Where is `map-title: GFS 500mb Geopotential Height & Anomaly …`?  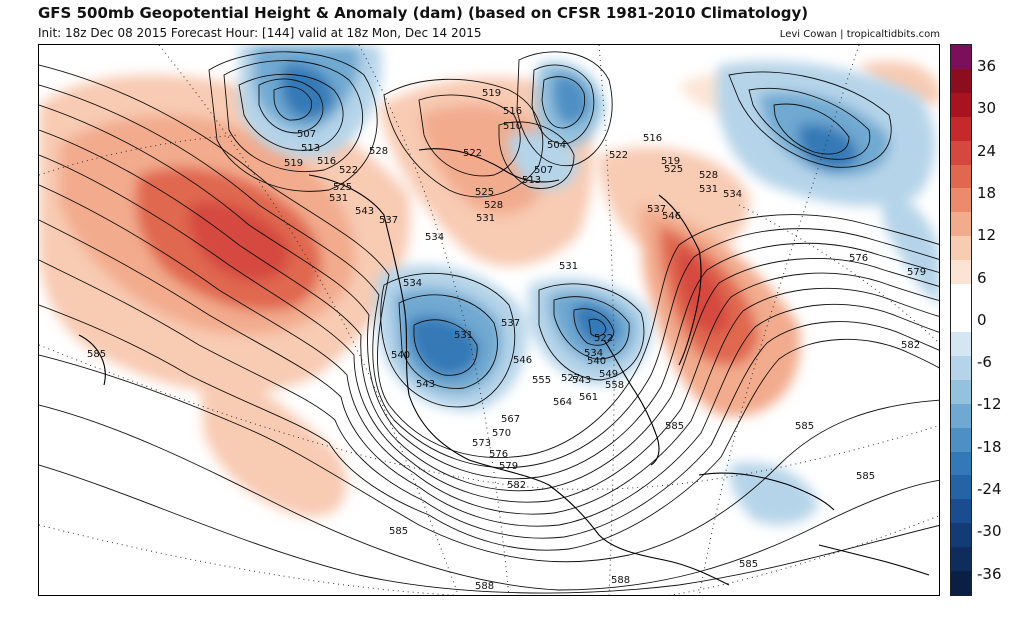 map-title: GFS 500mb Geopotential Height & Anomaly … is located at coordinates (423, 13).